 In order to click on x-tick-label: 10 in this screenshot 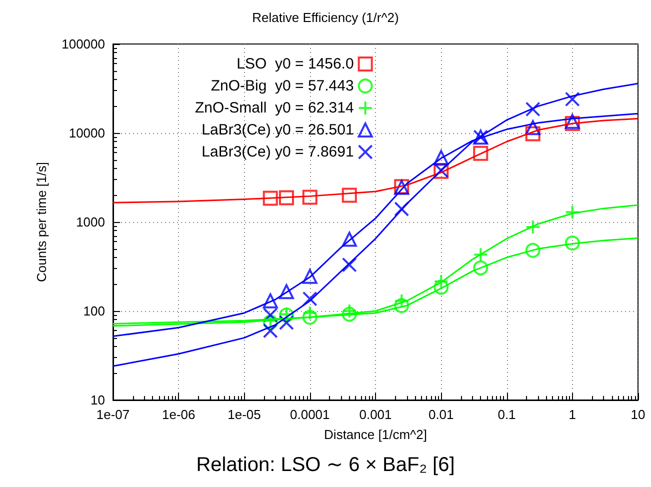, I will do `click(638, 414)`.